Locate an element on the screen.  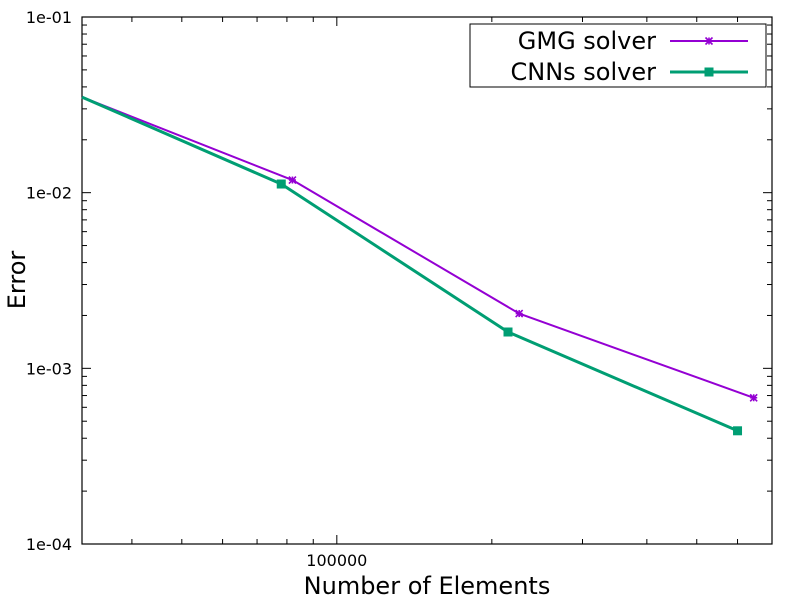
x-tick-label: 100000 is located at coordinates (336, 560).